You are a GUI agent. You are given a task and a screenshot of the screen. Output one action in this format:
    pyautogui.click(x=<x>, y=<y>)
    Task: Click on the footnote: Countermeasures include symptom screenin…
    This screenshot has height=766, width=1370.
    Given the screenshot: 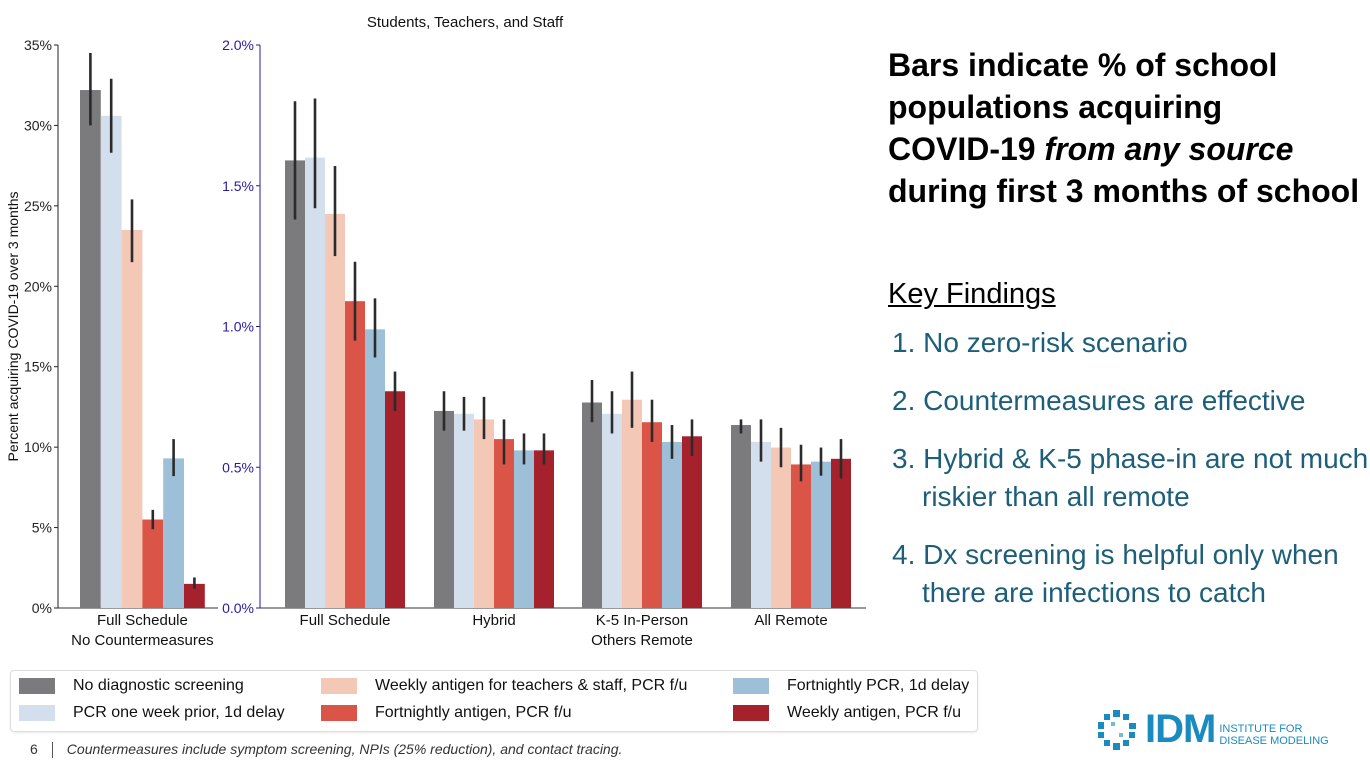 What is the action you would take?
    pyautogui.click(x=344, y=749)
    